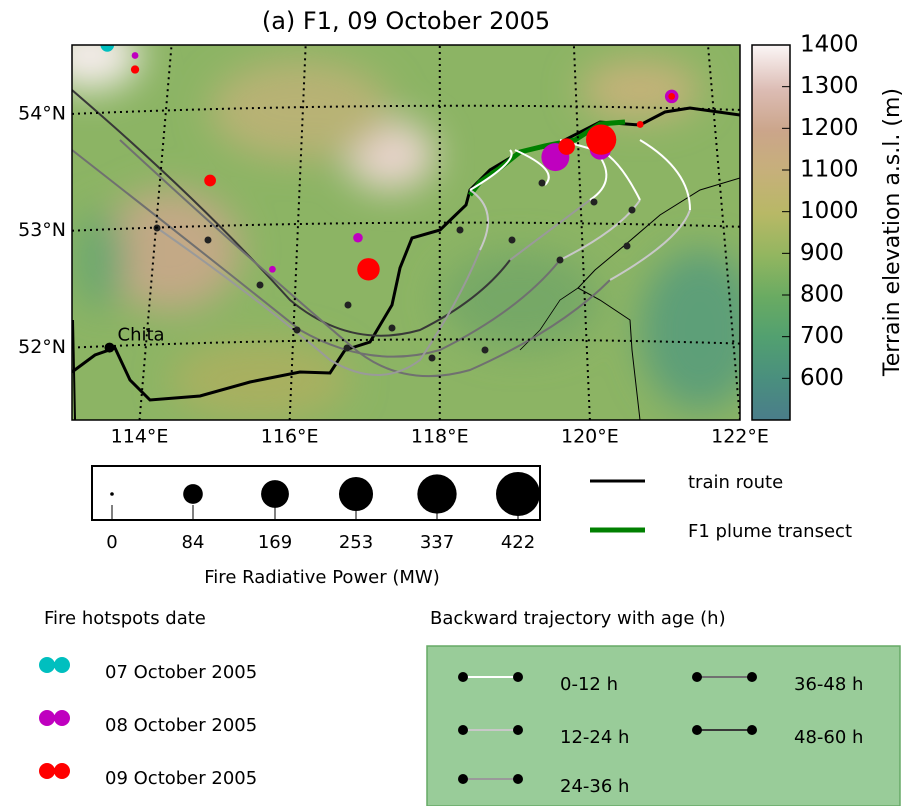 This screenshot has height=806, width=907. What do you see at coordinates (356, 542) in the screenshot?
I see `frp-legend-value: 253` at bounding box center [356, 542].